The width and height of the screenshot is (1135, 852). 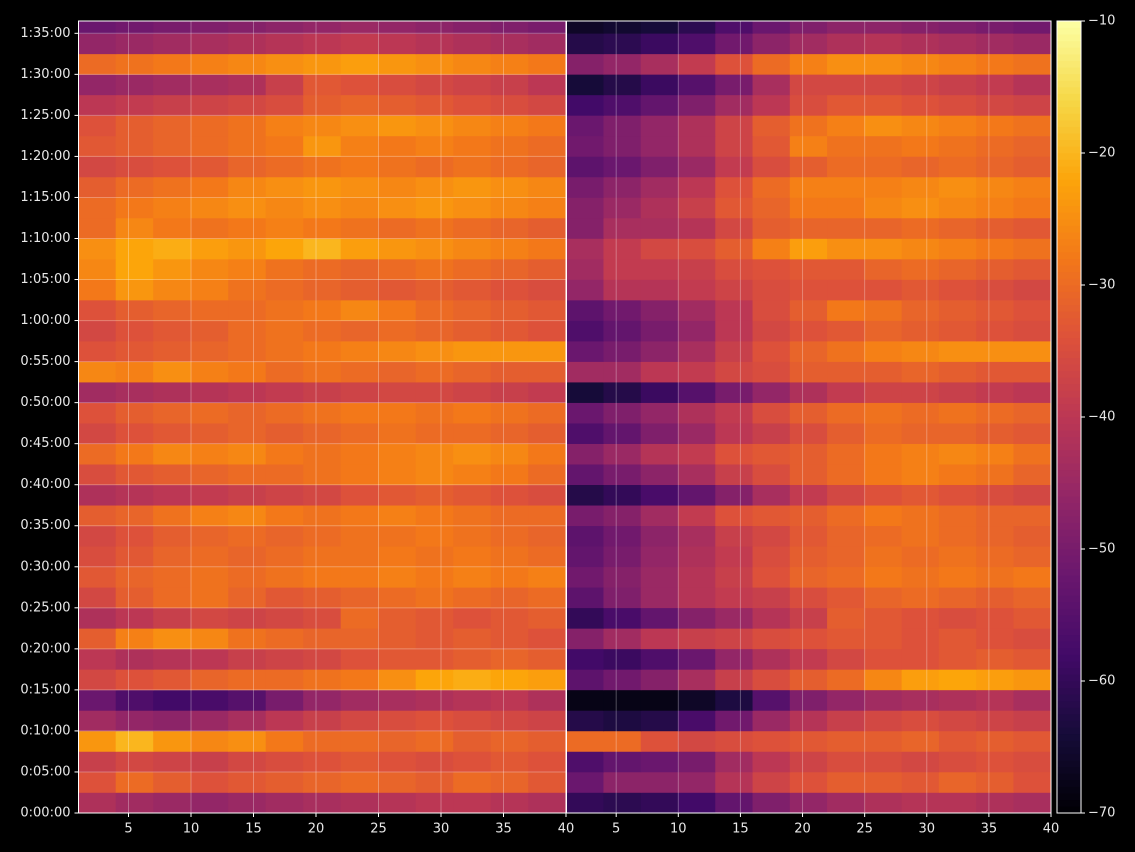 I want to click on y-tick-label: 1:05:00, so click(x=45, y=279).